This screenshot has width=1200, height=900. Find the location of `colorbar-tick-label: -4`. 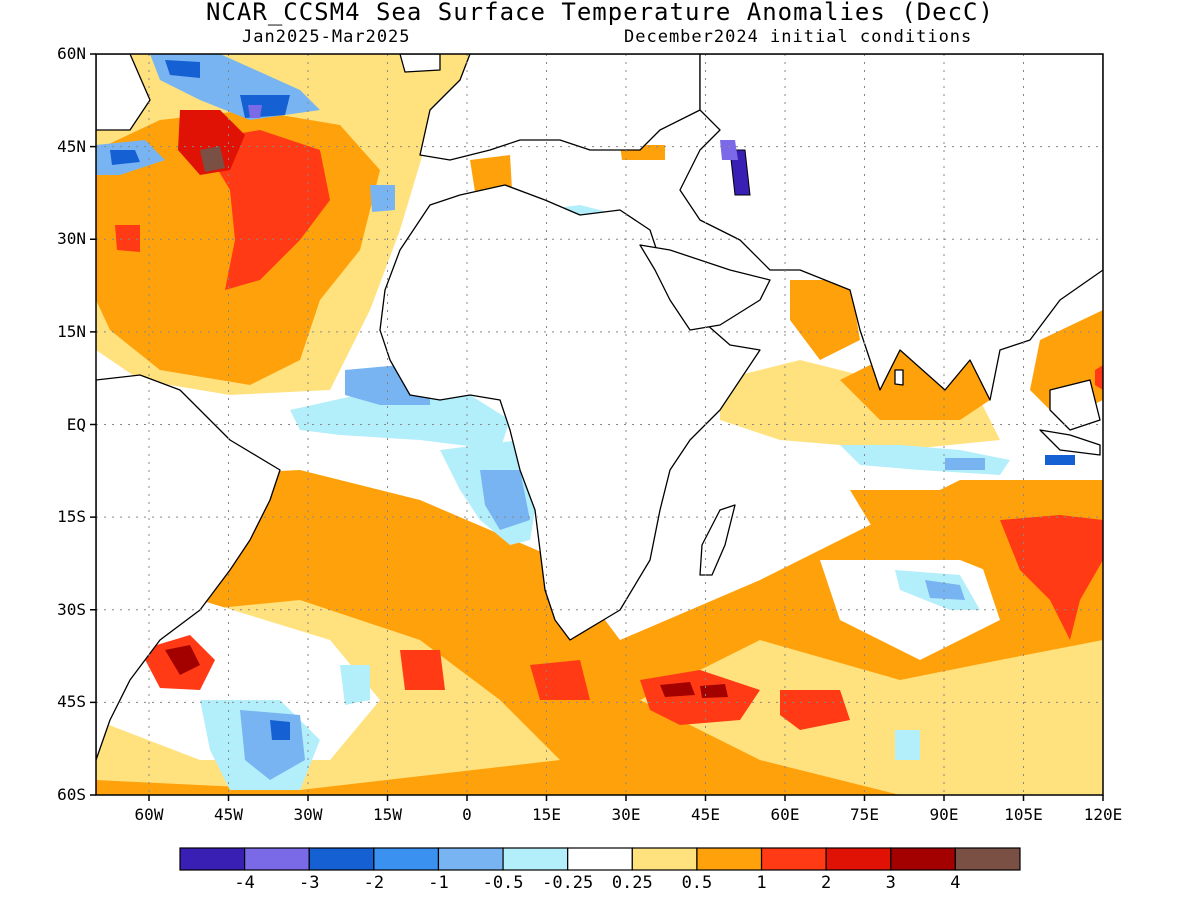

colorbar-tick-label: -4 is located at coordinates (244, 883).